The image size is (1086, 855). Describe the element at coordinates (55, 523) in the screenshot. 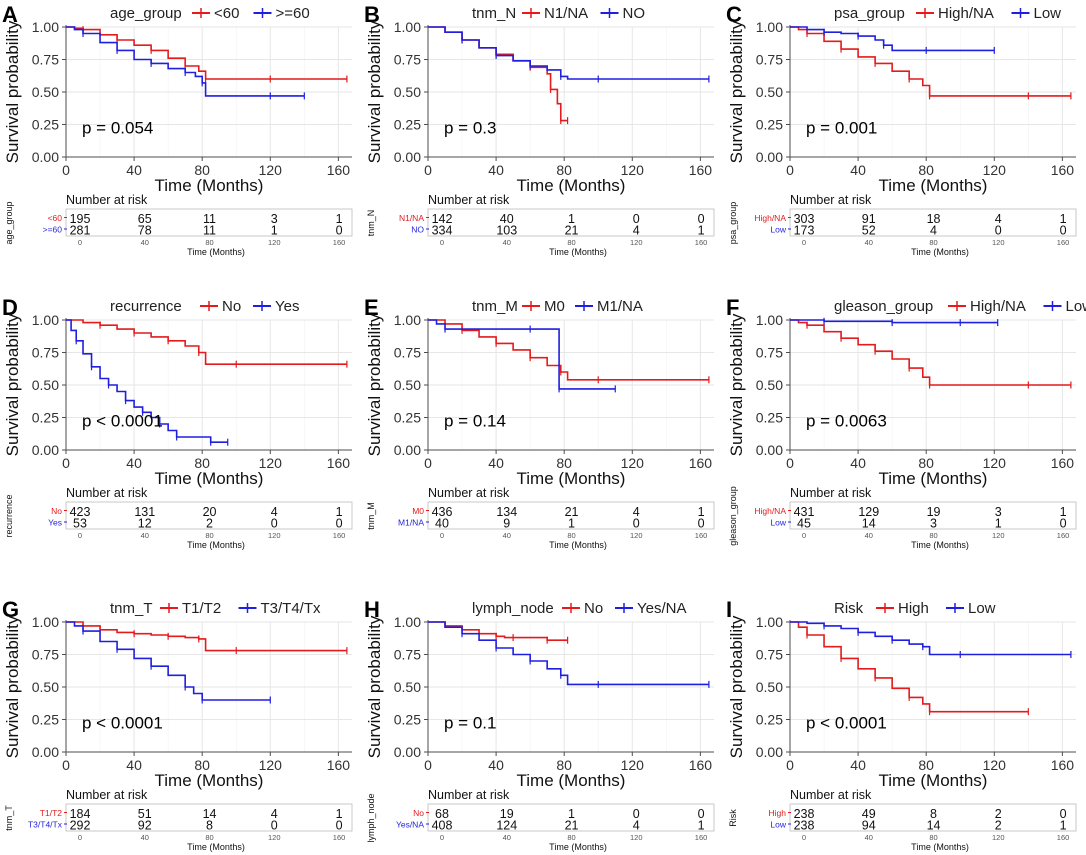

I see `risk-row-label: Yes` at that location.